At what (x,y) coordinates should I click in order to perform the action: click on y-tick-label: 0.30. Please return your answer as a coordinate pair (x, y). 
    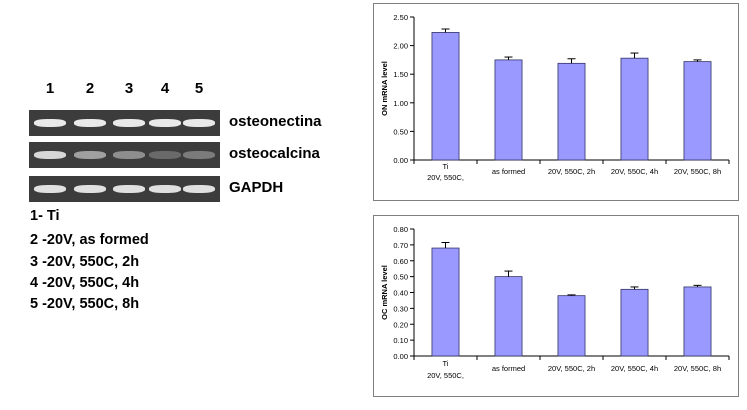
    Looking at the image, I should click on (400, 308).